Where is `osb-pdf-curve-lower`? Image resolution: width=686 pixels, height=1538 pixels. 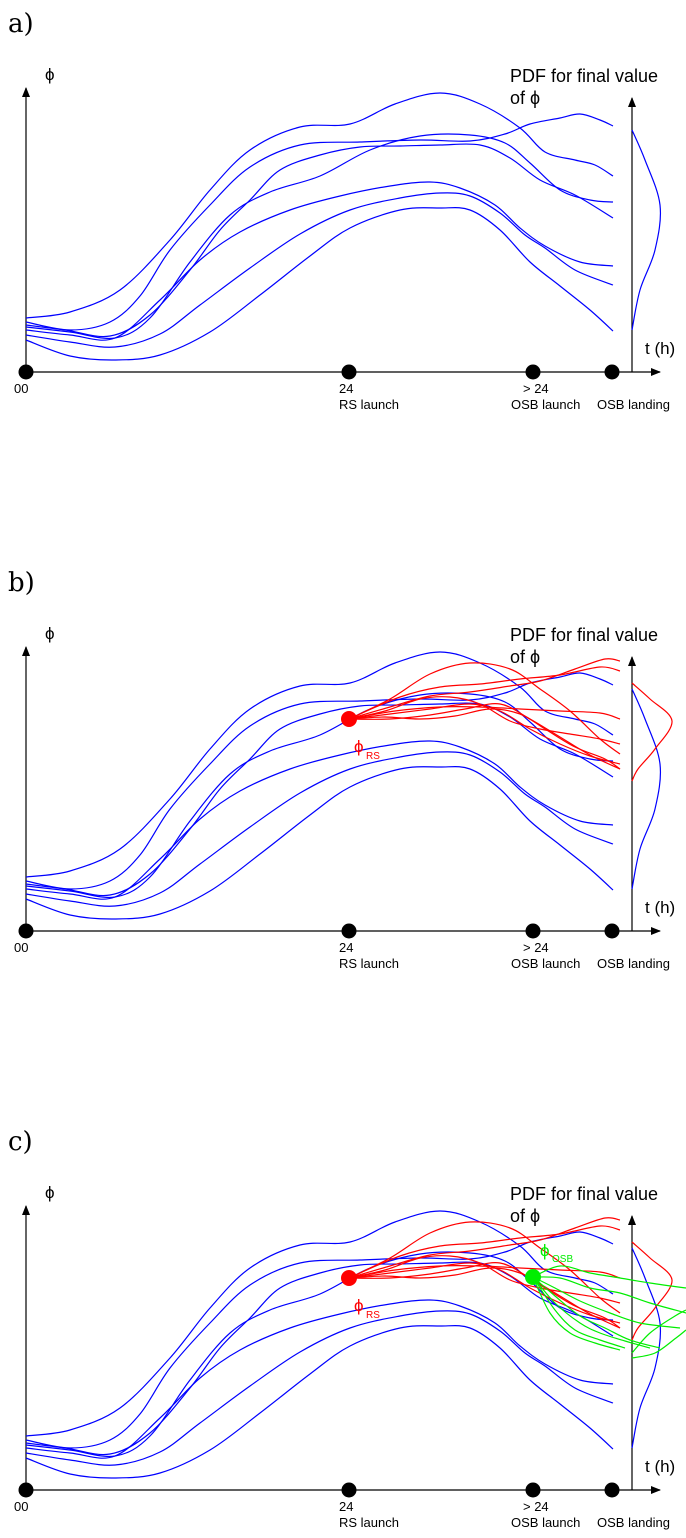 osb-pdf-curve-lower is located at coordinates (658, 1344).